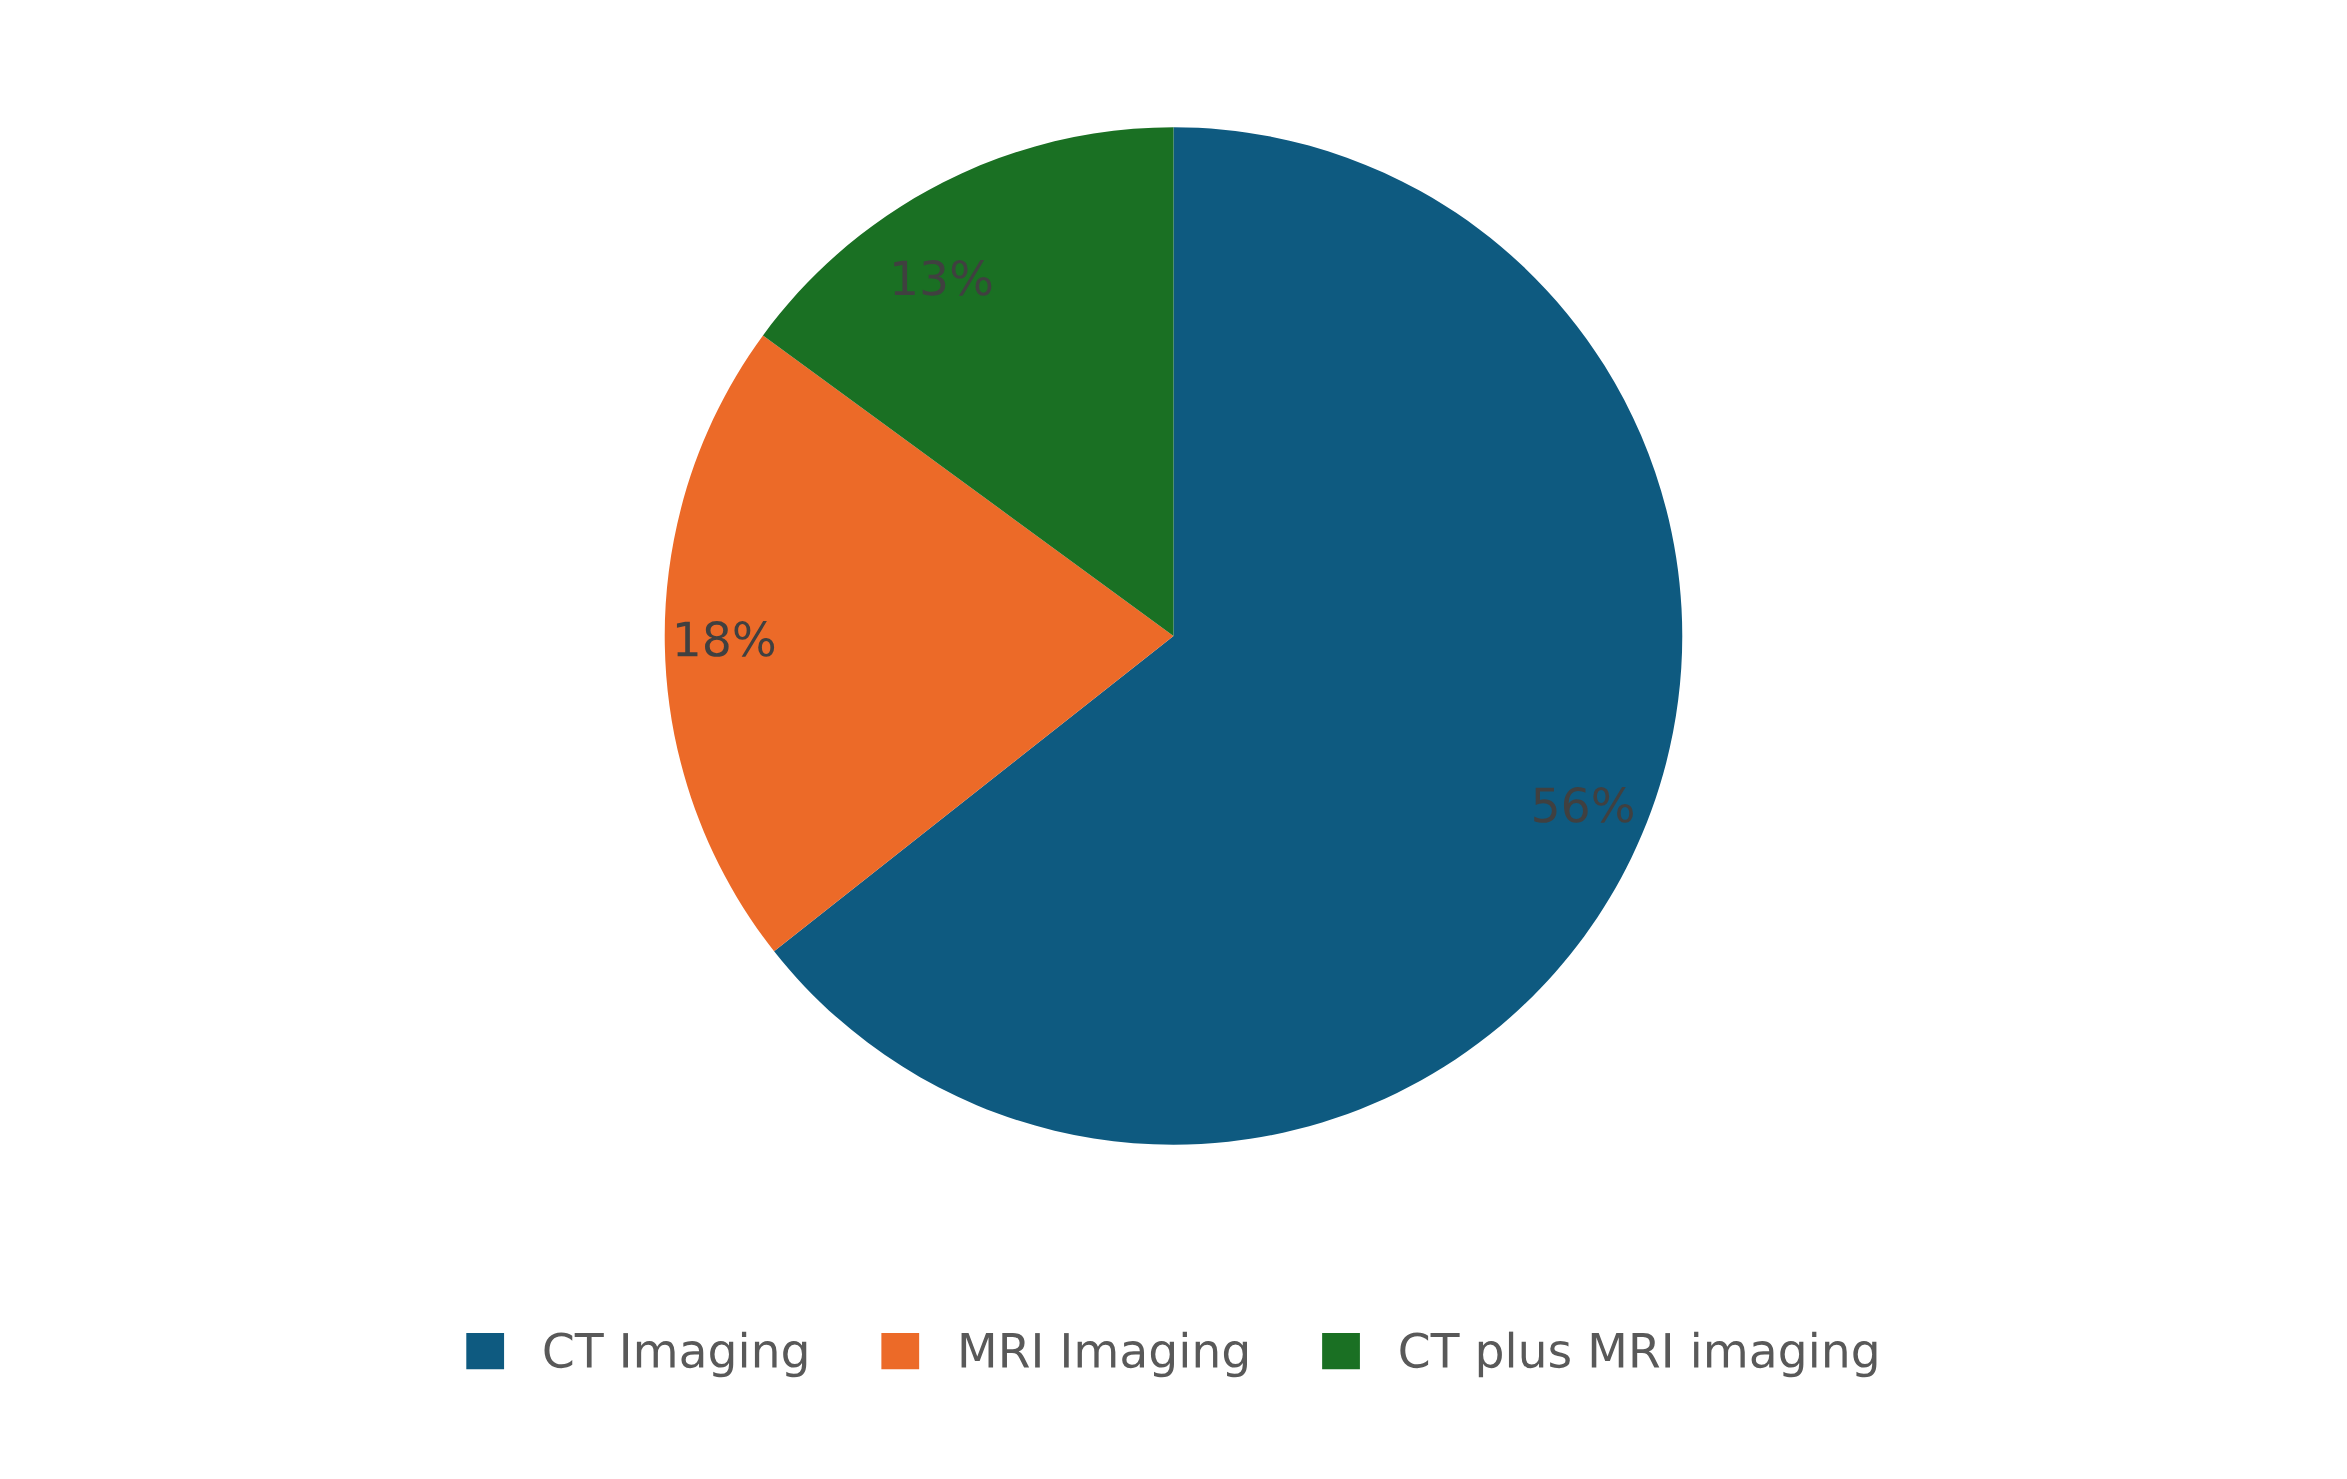 The image size is (2347, 1479). What do you see at coordinates (1104, 1354) in the screenshot?
I see `legend-label: MRI Imaging` at bounding box center [1104, 1354].